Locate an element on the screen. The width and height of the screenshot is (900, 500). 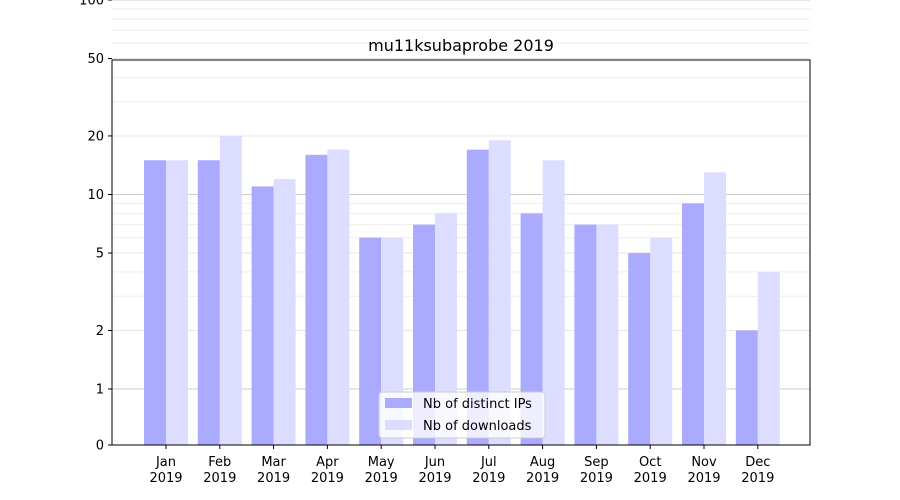
x-tick-label-month: Nov is located at coordinates (704, 462).